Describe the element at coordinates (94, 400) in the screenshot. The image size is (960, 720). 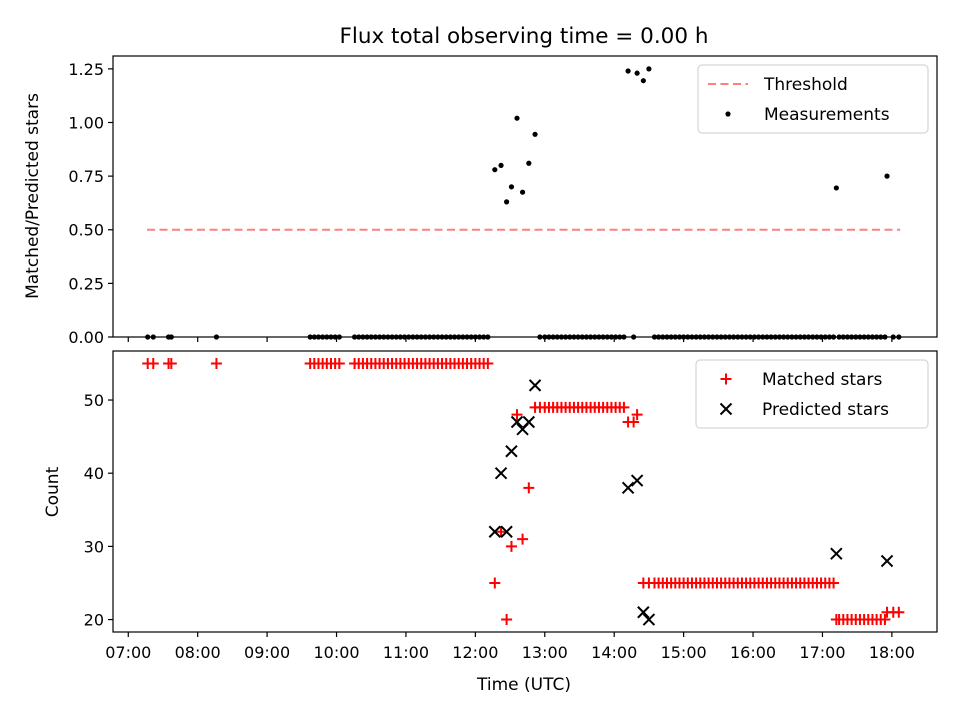
I see `y-tick-label: 50` at that location.